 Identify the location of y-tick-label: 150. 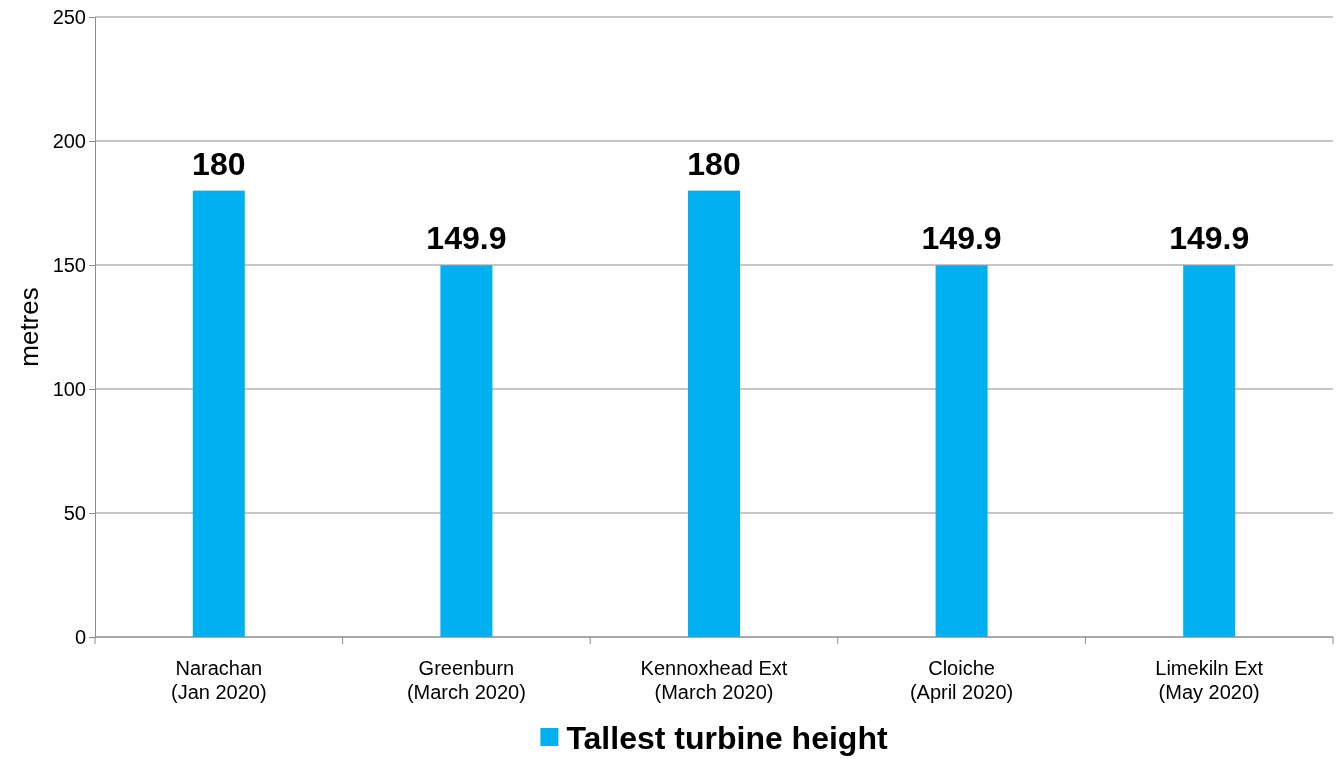
(69, 264).